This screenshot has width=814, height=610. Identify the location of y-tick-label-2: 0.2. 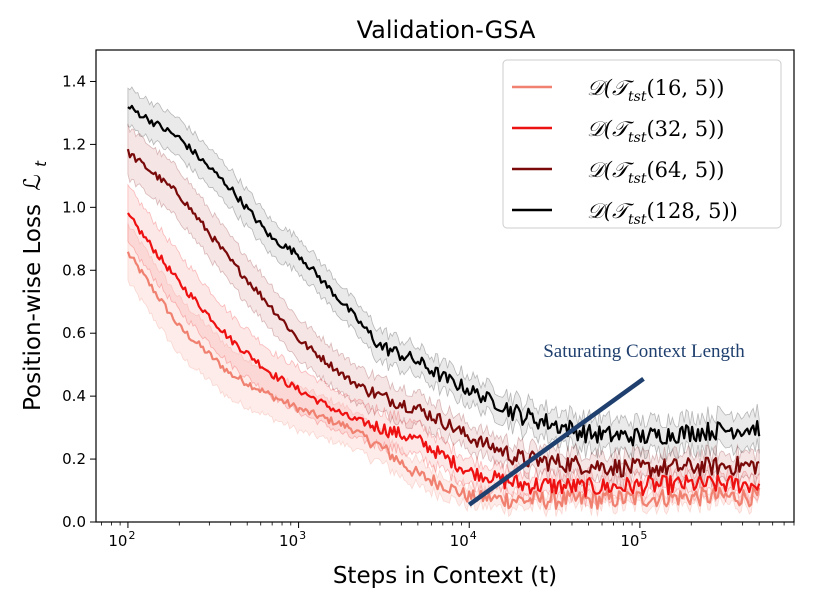
(74, 459).